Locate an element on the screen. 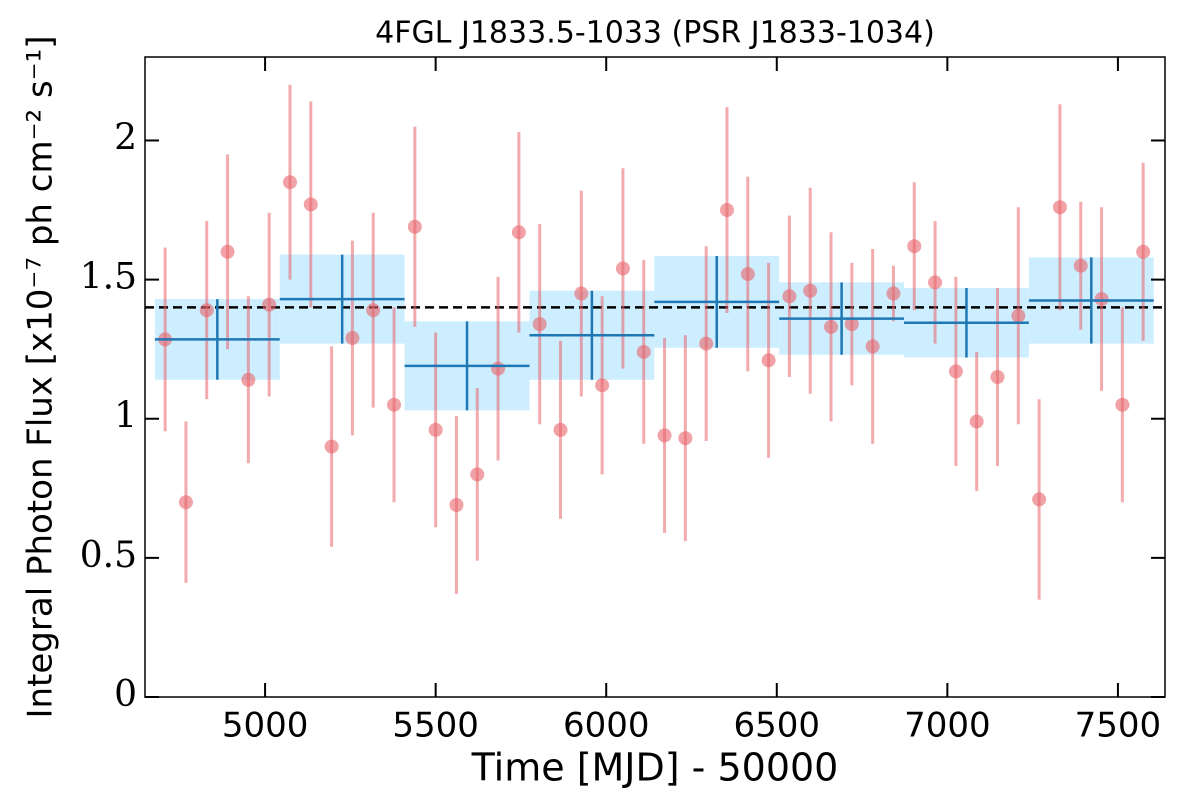 This screenshot has height=800, width=1200. x-tick-label: 7000 is located at coordinates (947, 726).